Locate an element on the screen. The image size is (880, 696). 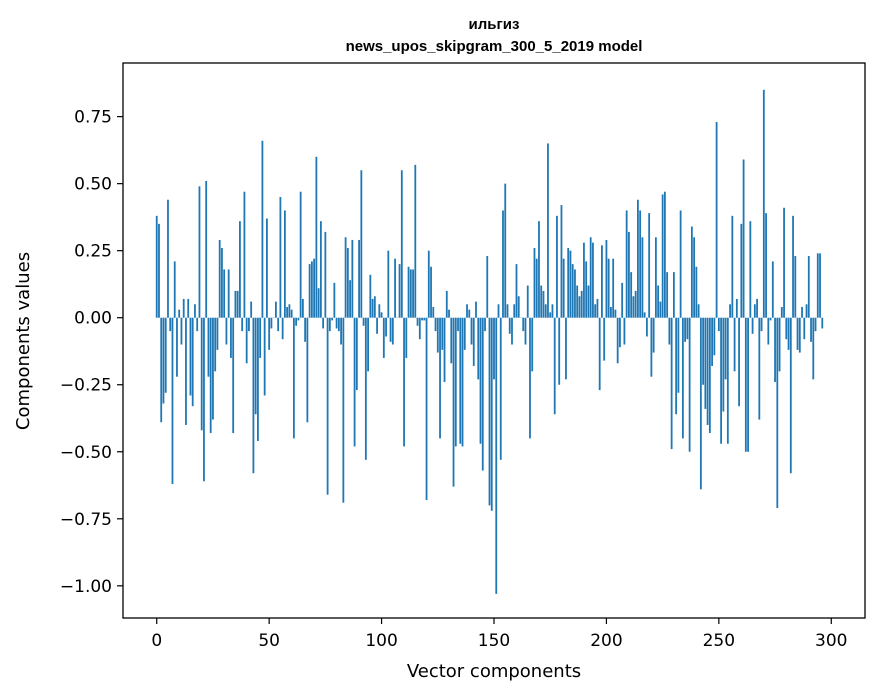
x-tick-label: 100 is located at coordinates (381, 641).